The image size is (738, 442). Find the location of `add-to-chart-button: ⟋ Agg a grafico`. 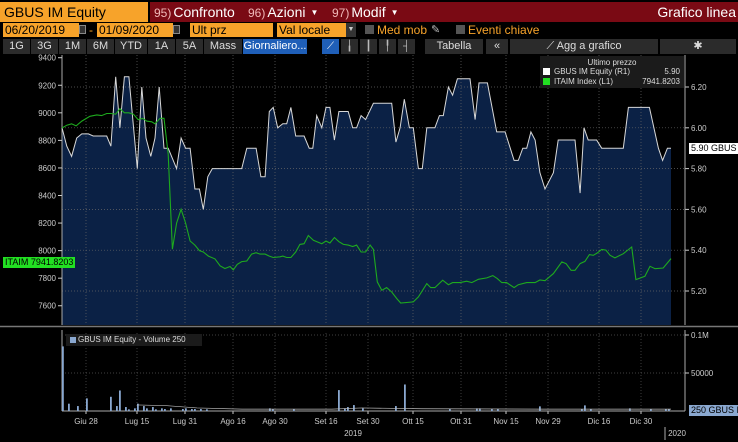

add-to-chart-button: ⟋ Agg a grafico is located at coordinates (584, 46).